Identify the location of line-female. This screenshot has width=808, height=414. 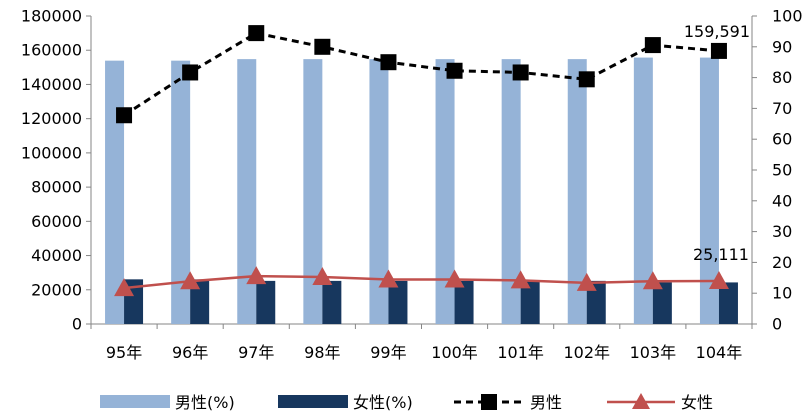
(421, 282).